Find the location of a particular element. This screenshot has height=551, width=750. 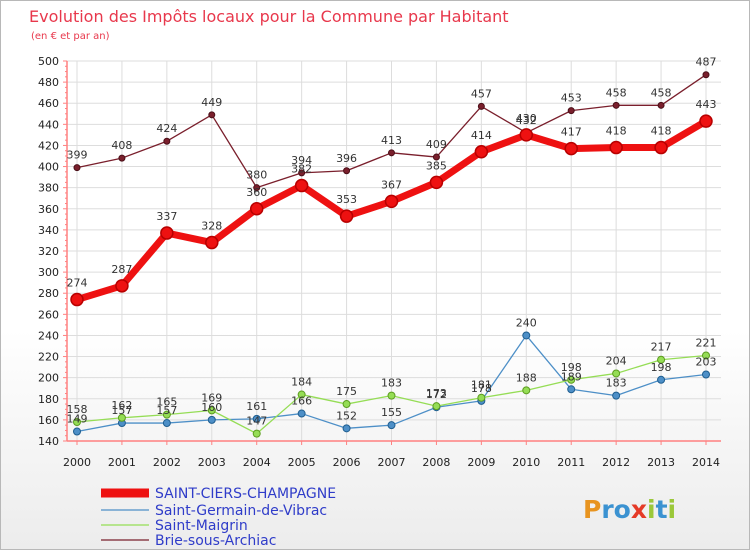

data-label: 169 is located at coordinates (211, 397).